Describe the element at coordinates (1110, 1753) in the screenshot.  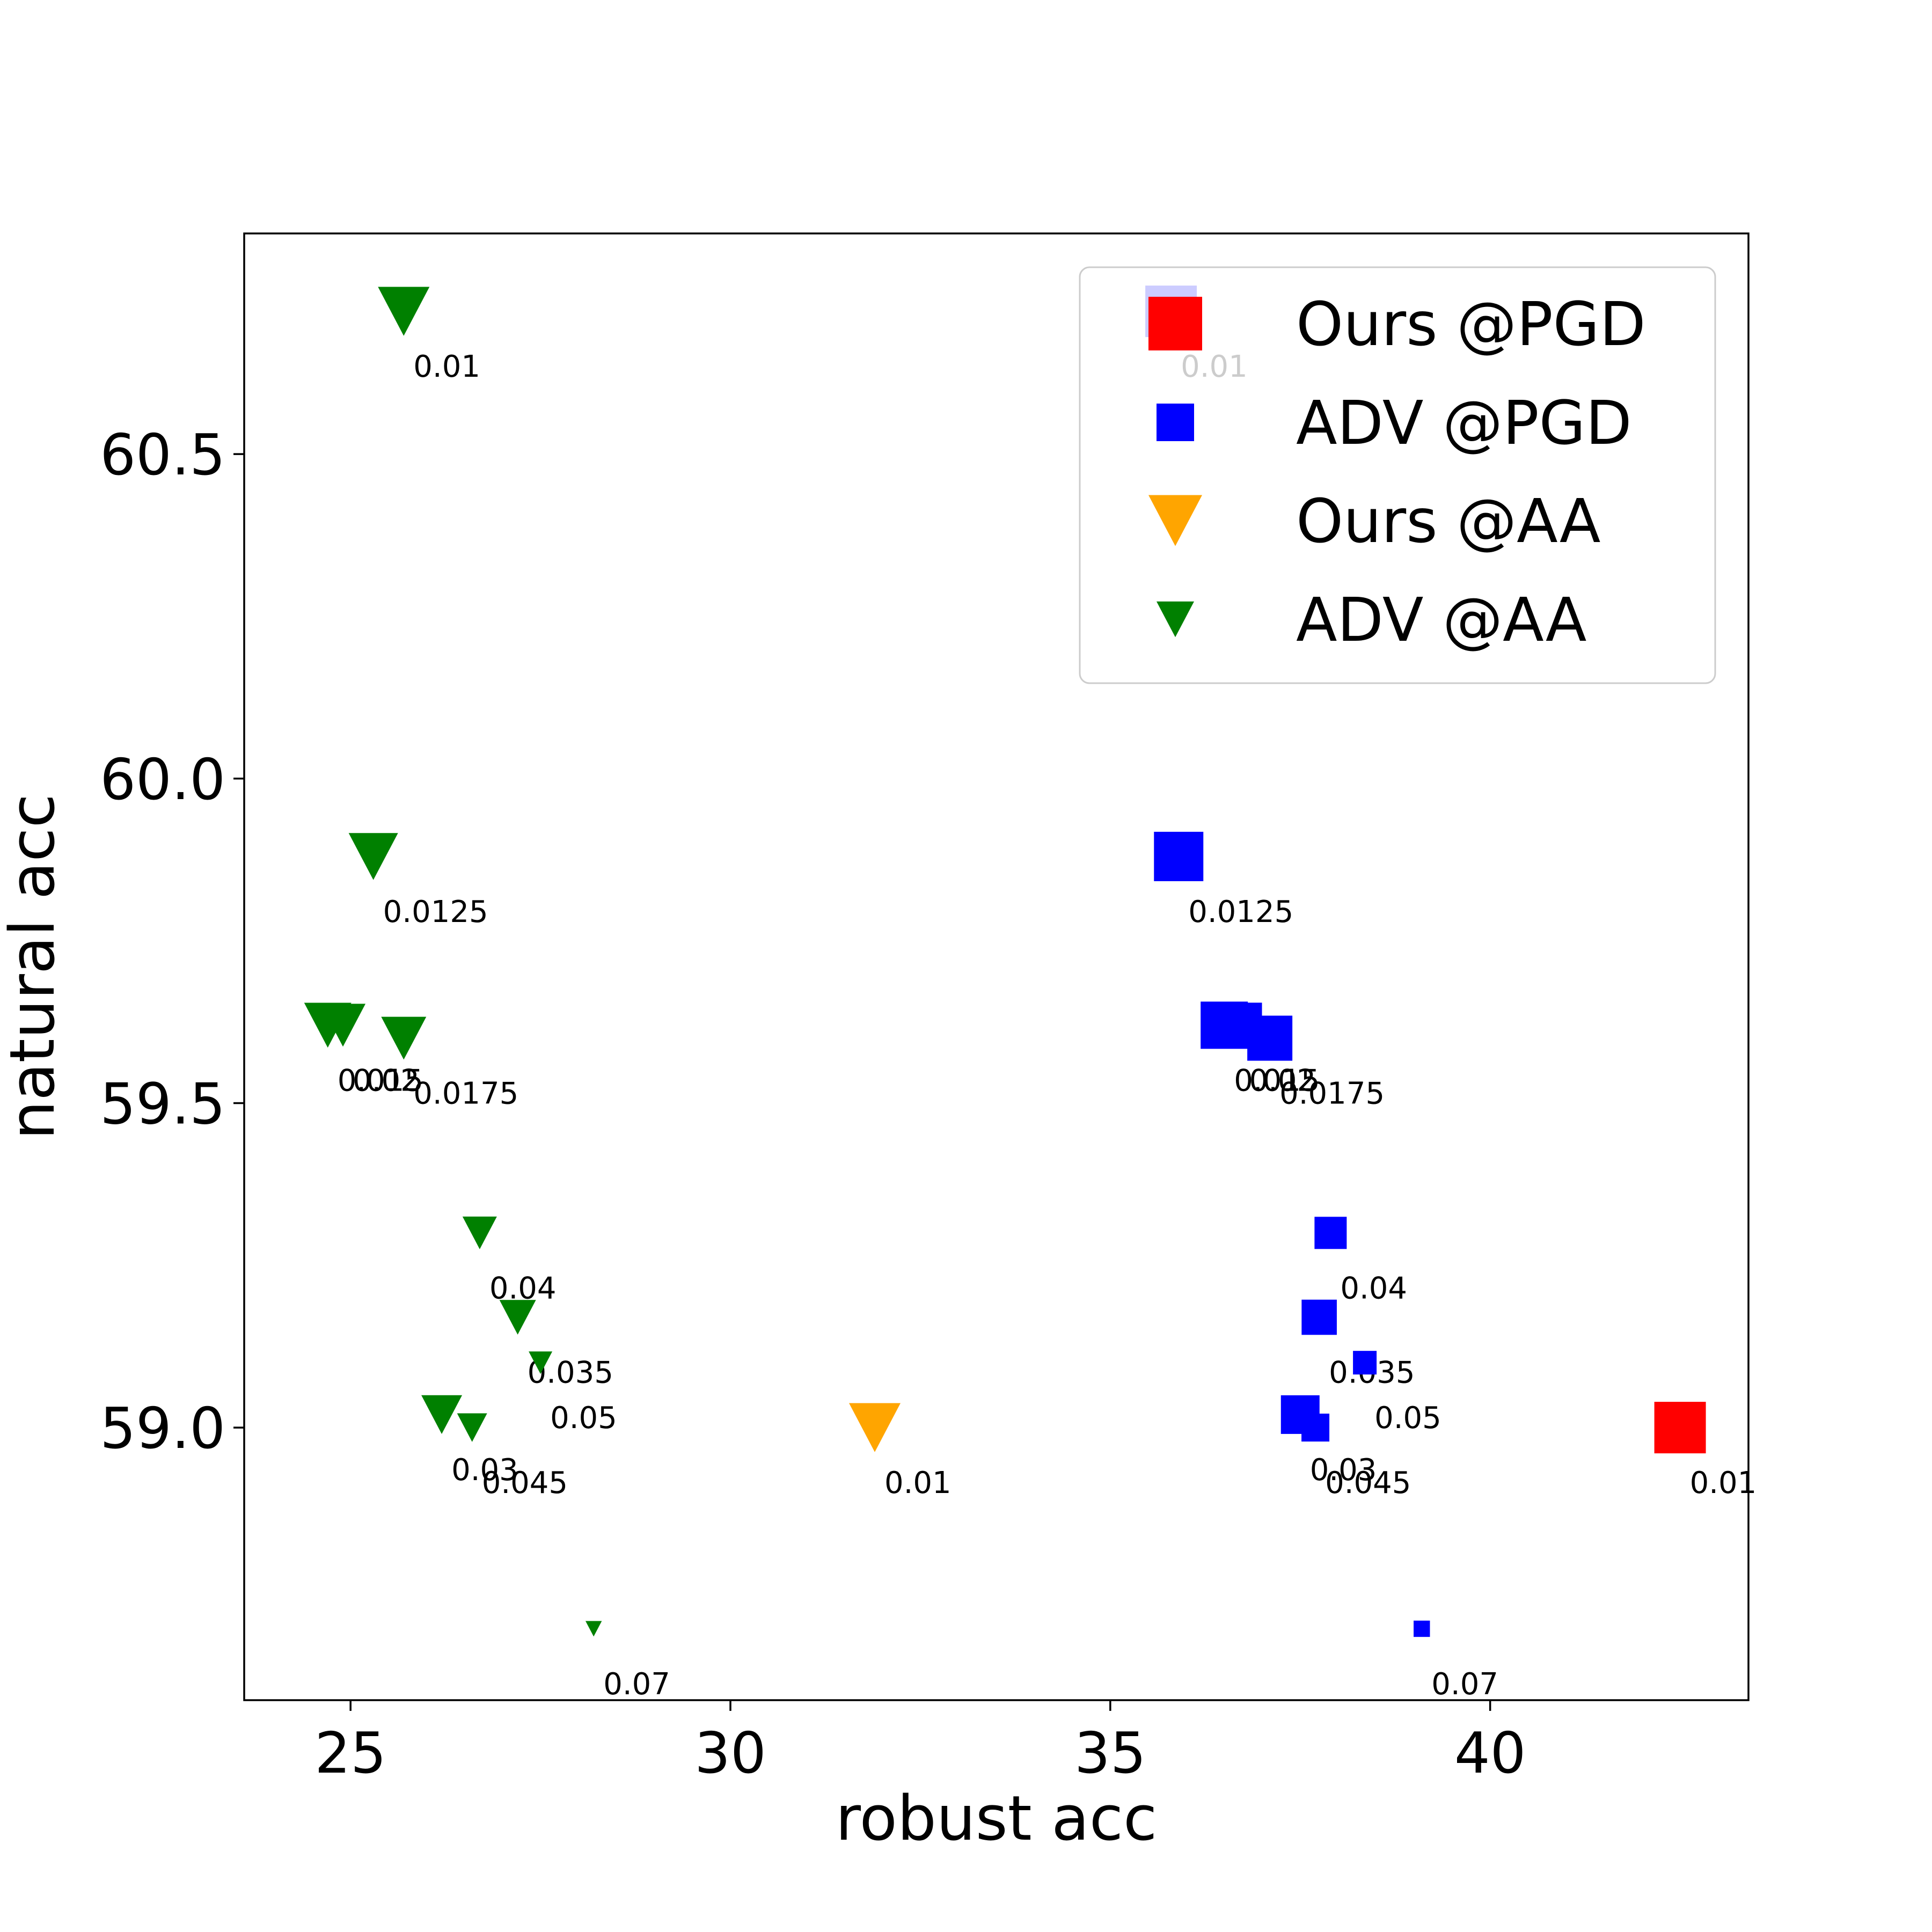
I see `x-tick-label-2: 35` at that location.